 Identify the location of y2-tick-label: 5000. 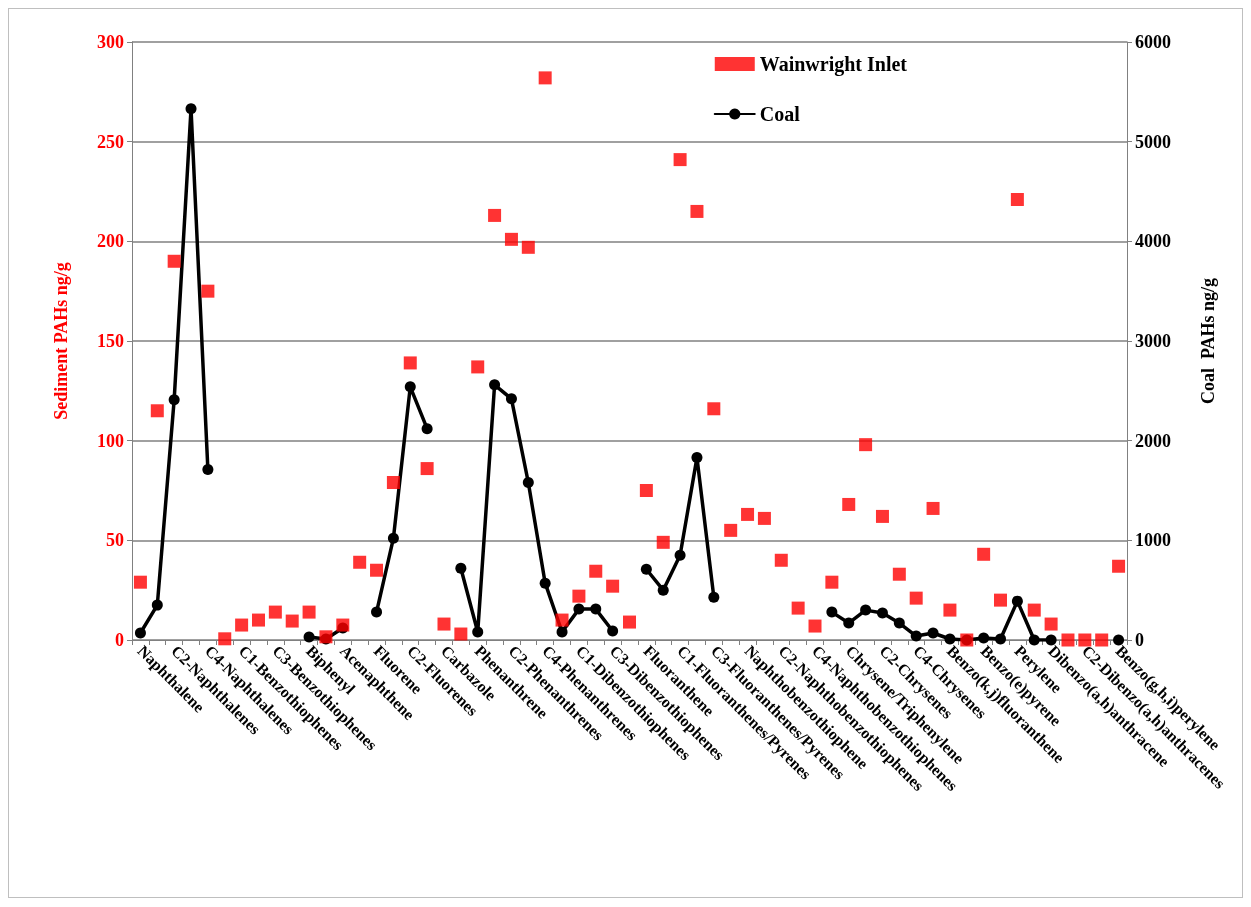
(1153, 141).